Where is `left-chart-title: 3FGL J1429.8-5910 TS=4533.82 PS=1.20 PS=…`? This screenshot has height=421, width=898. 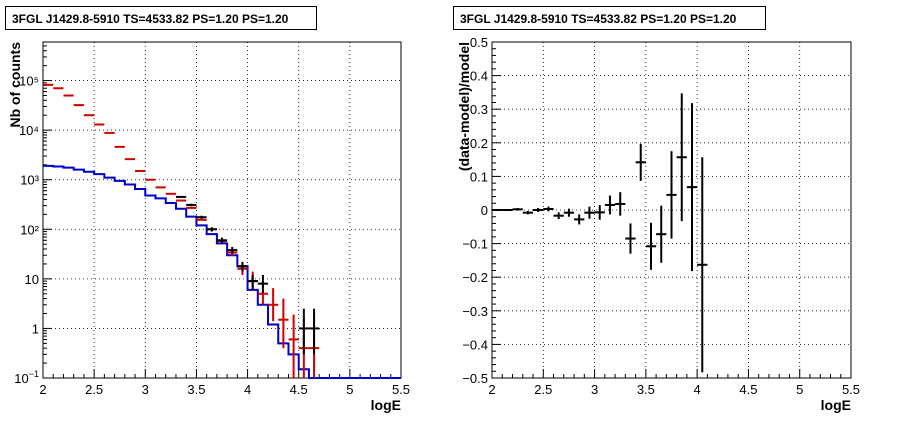 left-chart-title: 3FGL J1429.8-5910 TS=4533.82 PS=1.20 PS=… is located at coordinates (161, 18).